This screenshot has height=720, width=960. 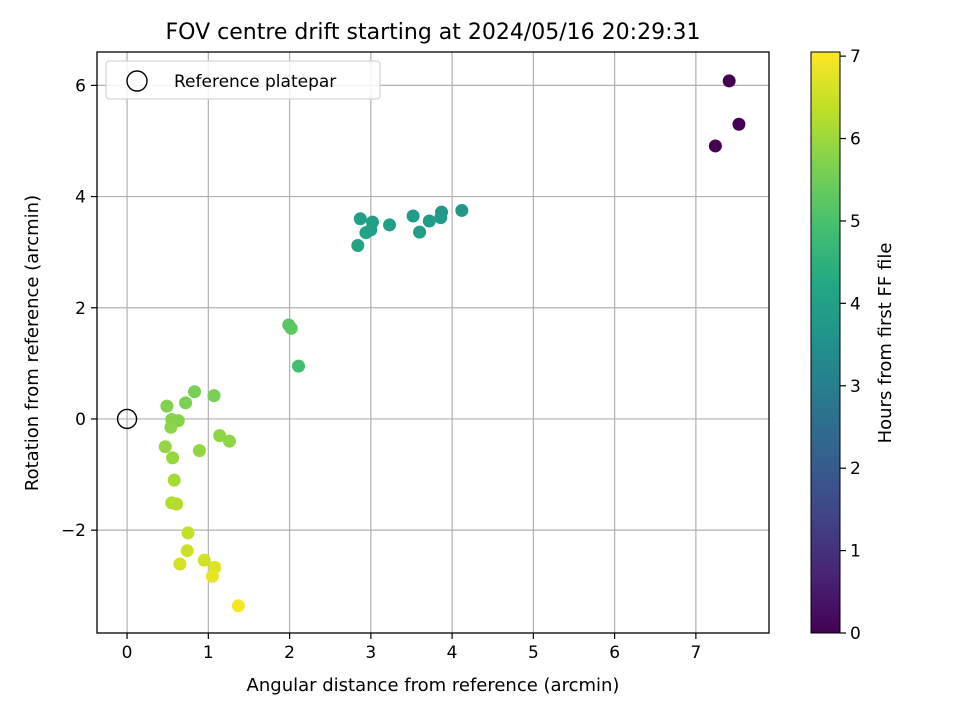 What do you see at coordinates (80, 420) in the screenshot?
I see `y-tick-label: 0` at bounding box center [80, 420].